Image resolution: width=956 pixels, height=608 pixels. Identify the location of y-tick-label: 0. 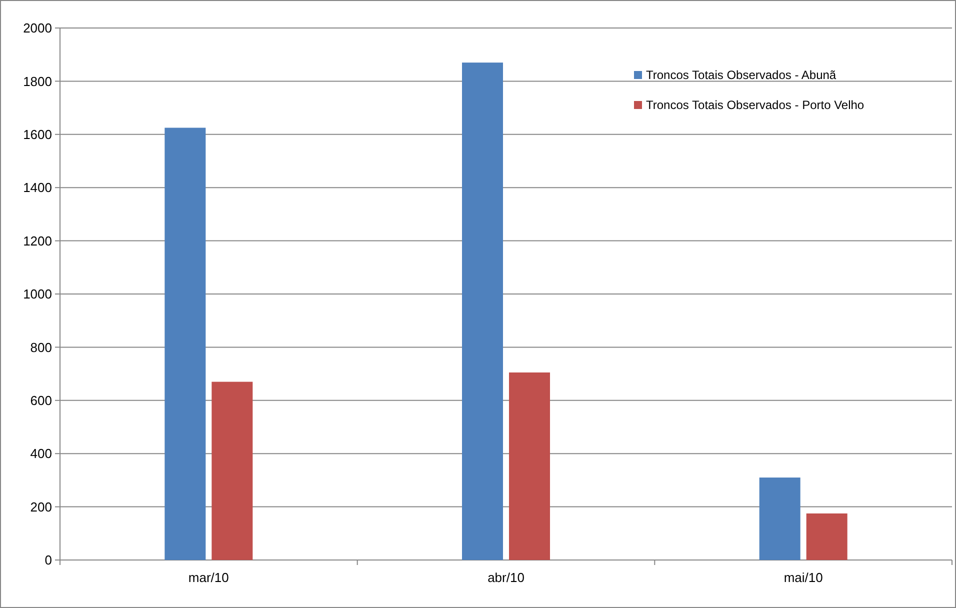
(48, 560).